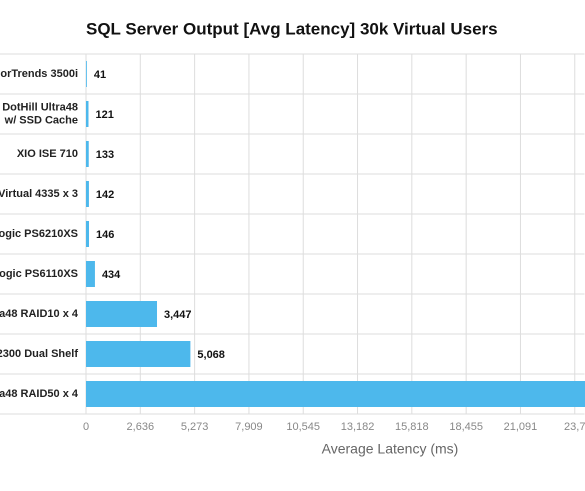 The width and height of the screenshot is (585, 491). Describe the element at coordinates (521, 427) in the screenshot. I see `x-tick-label: 21,091` at that location.